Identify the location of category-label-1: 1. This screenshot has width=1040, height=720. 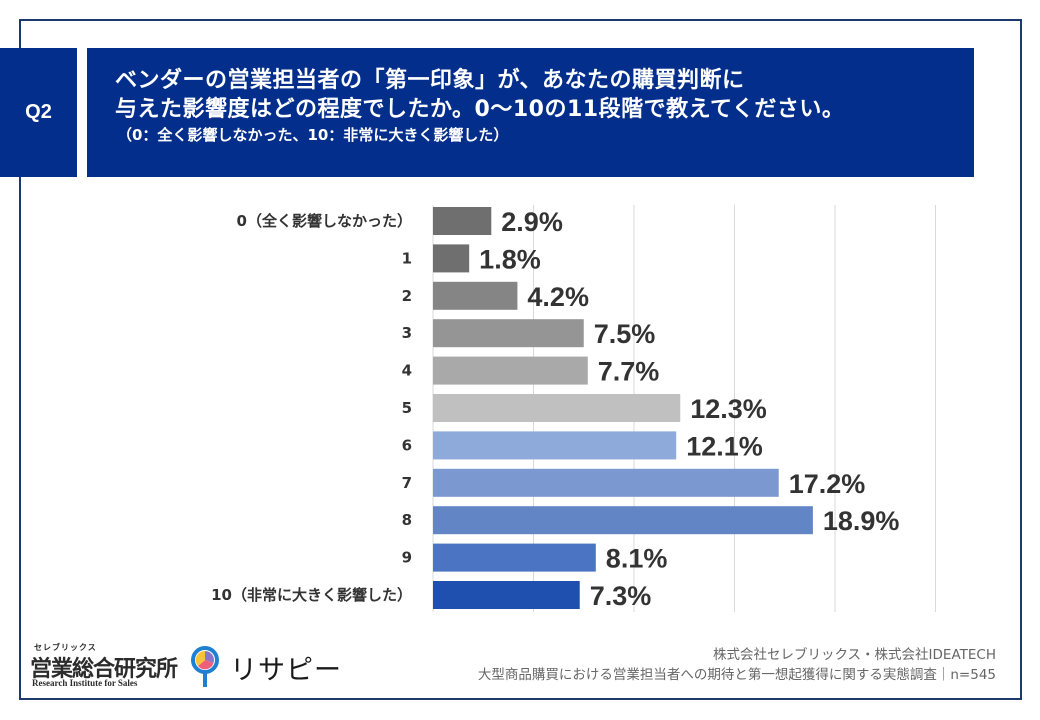
(407, 258).